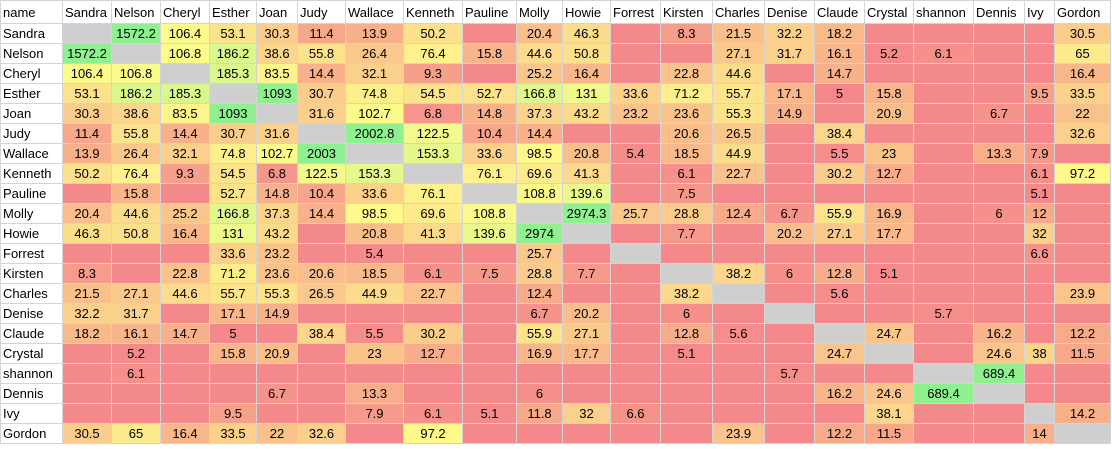 The image size is (1112, 449). What do you see at coordinates (87, 333) in the screenshot?
I see `value-cell: 18.2` at bounding box center [87, 333].